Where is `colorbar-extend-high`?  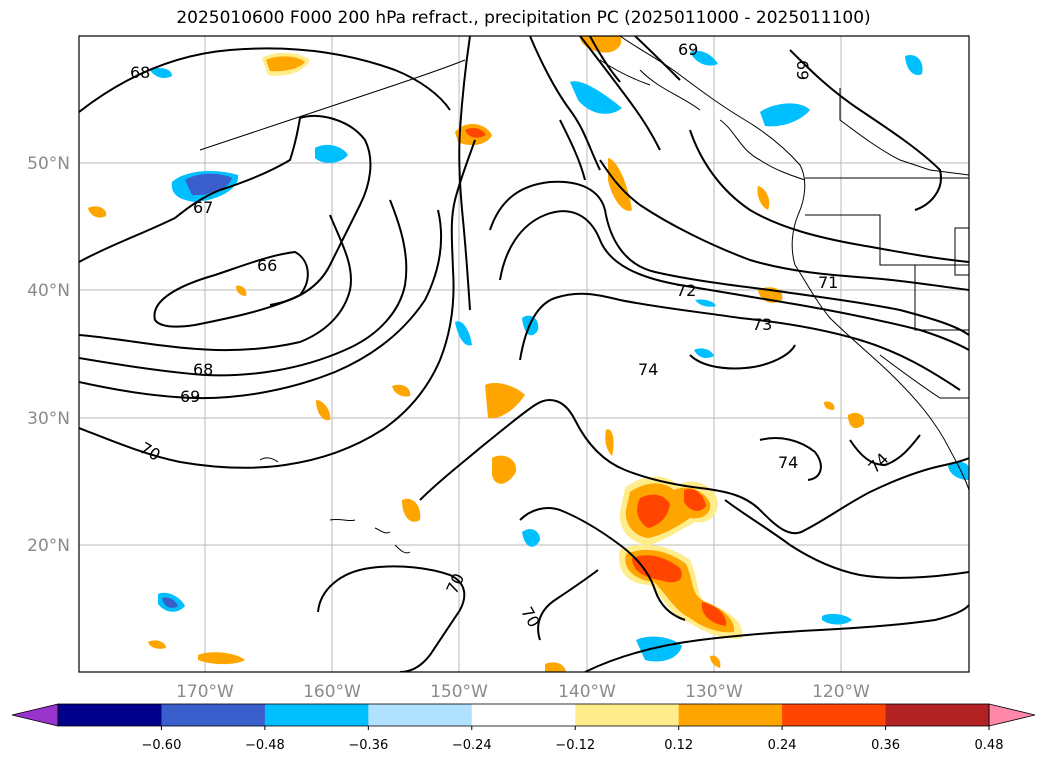
colorbar-extend-high is located at coordinates (1012, 715).